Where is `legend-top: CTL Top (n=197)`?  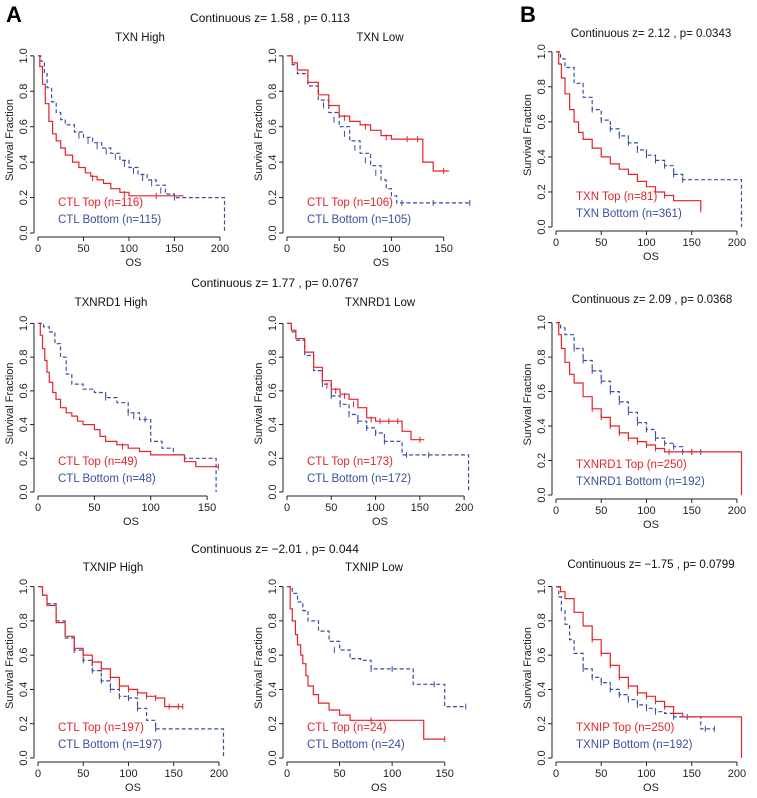
legend-top: CTL Top (n=197) is located at coordinates (101, 728).